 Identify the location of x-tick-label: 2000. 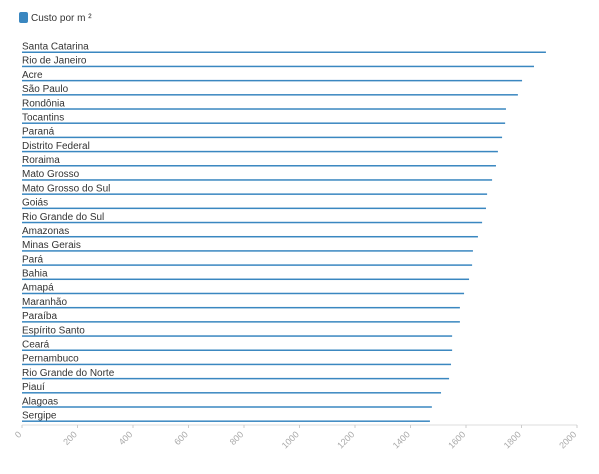
(567, 439).